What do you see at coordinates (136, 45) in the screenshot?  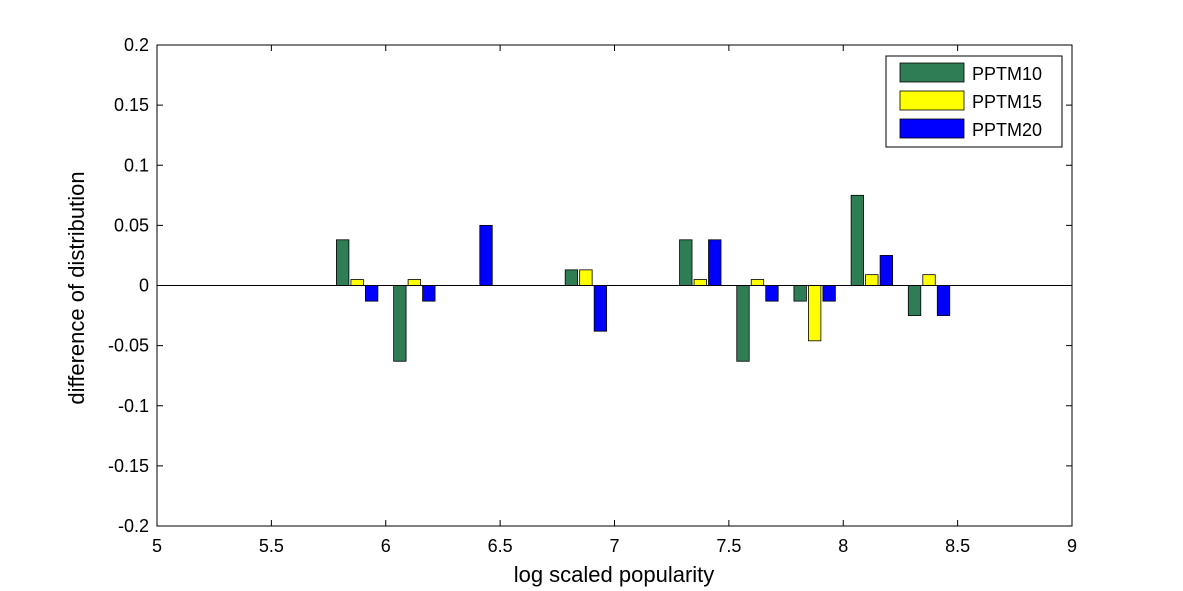 I see `y-tick-label: 0.2` at bounding box center [136, 45].